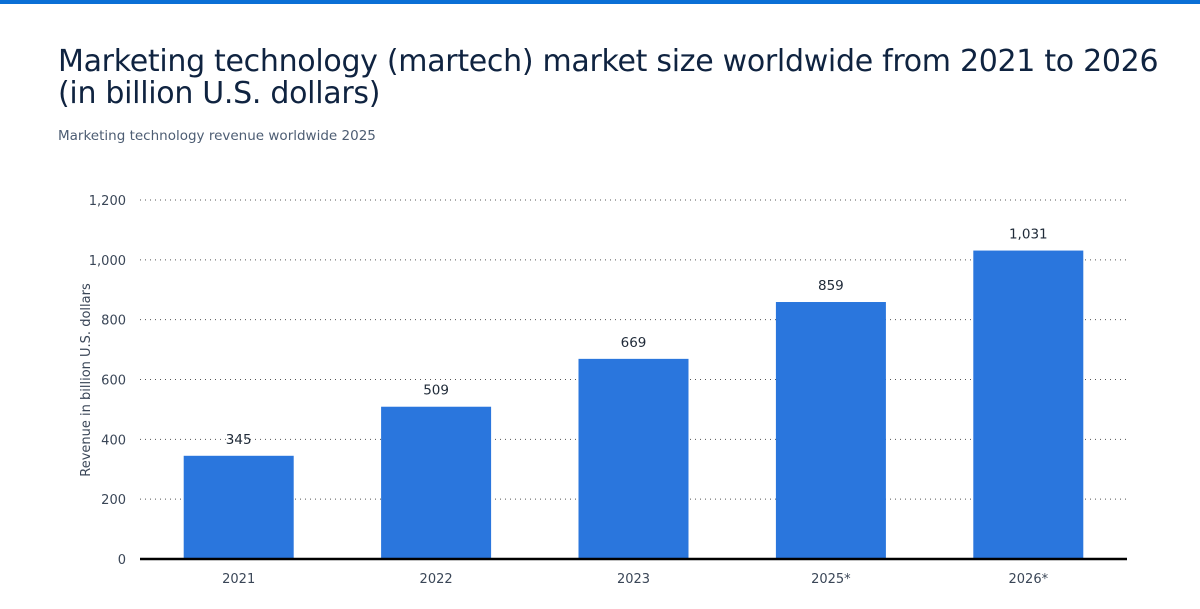 The image size is (1200, 609). I want to click on y-tick-label: 1,000, so click(107, 261).